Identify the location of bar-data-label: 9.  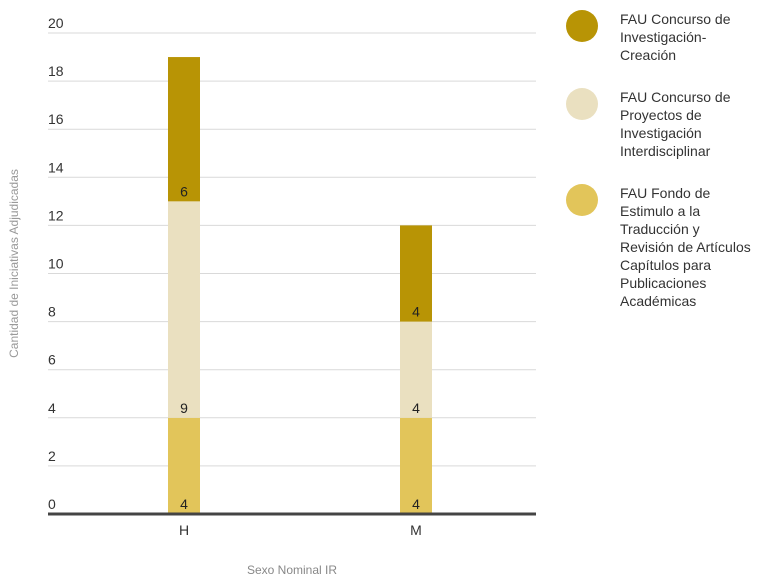
(184, 408).